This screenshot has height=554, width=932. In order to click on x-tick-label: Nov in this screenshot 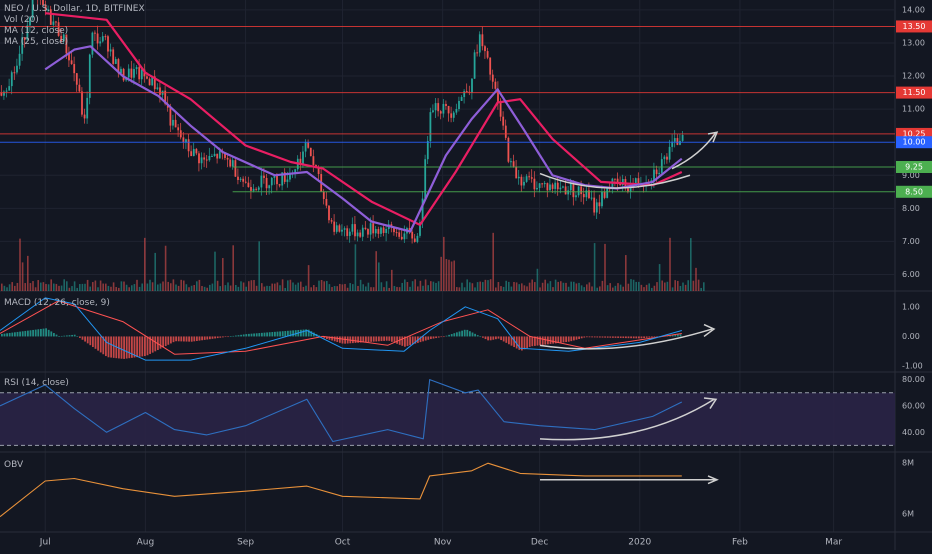, I will do `click(443, 543)`.